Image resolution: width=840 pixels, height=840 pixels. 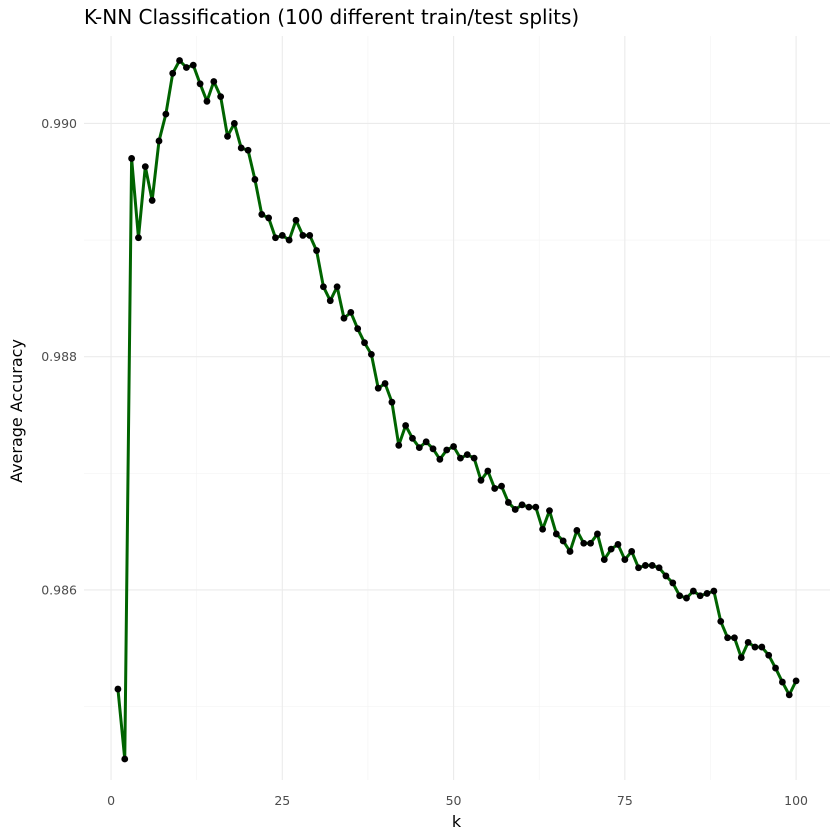 What do you see at coordinates (454, 800) in the screenshot?
I see `x-tick-label: 50` at bounding box center [454, 800].